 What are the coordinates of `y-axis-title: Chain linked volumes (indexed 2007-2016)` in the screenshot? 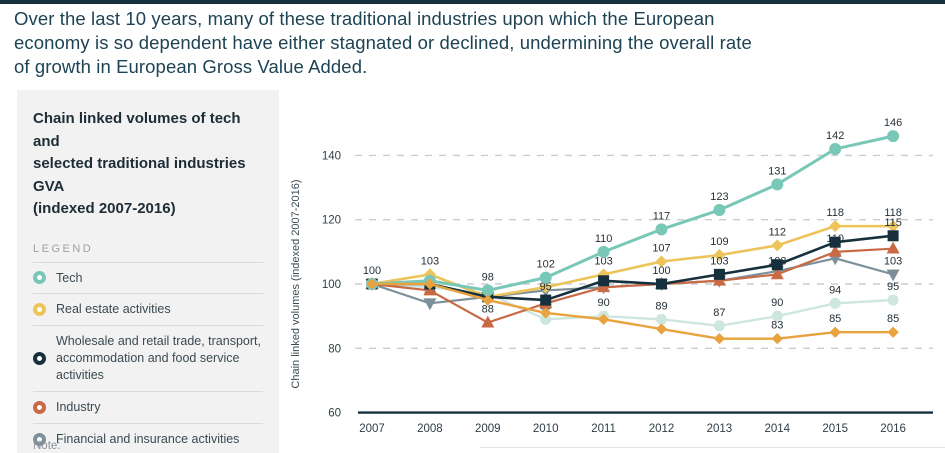 It's located at (296, 283).